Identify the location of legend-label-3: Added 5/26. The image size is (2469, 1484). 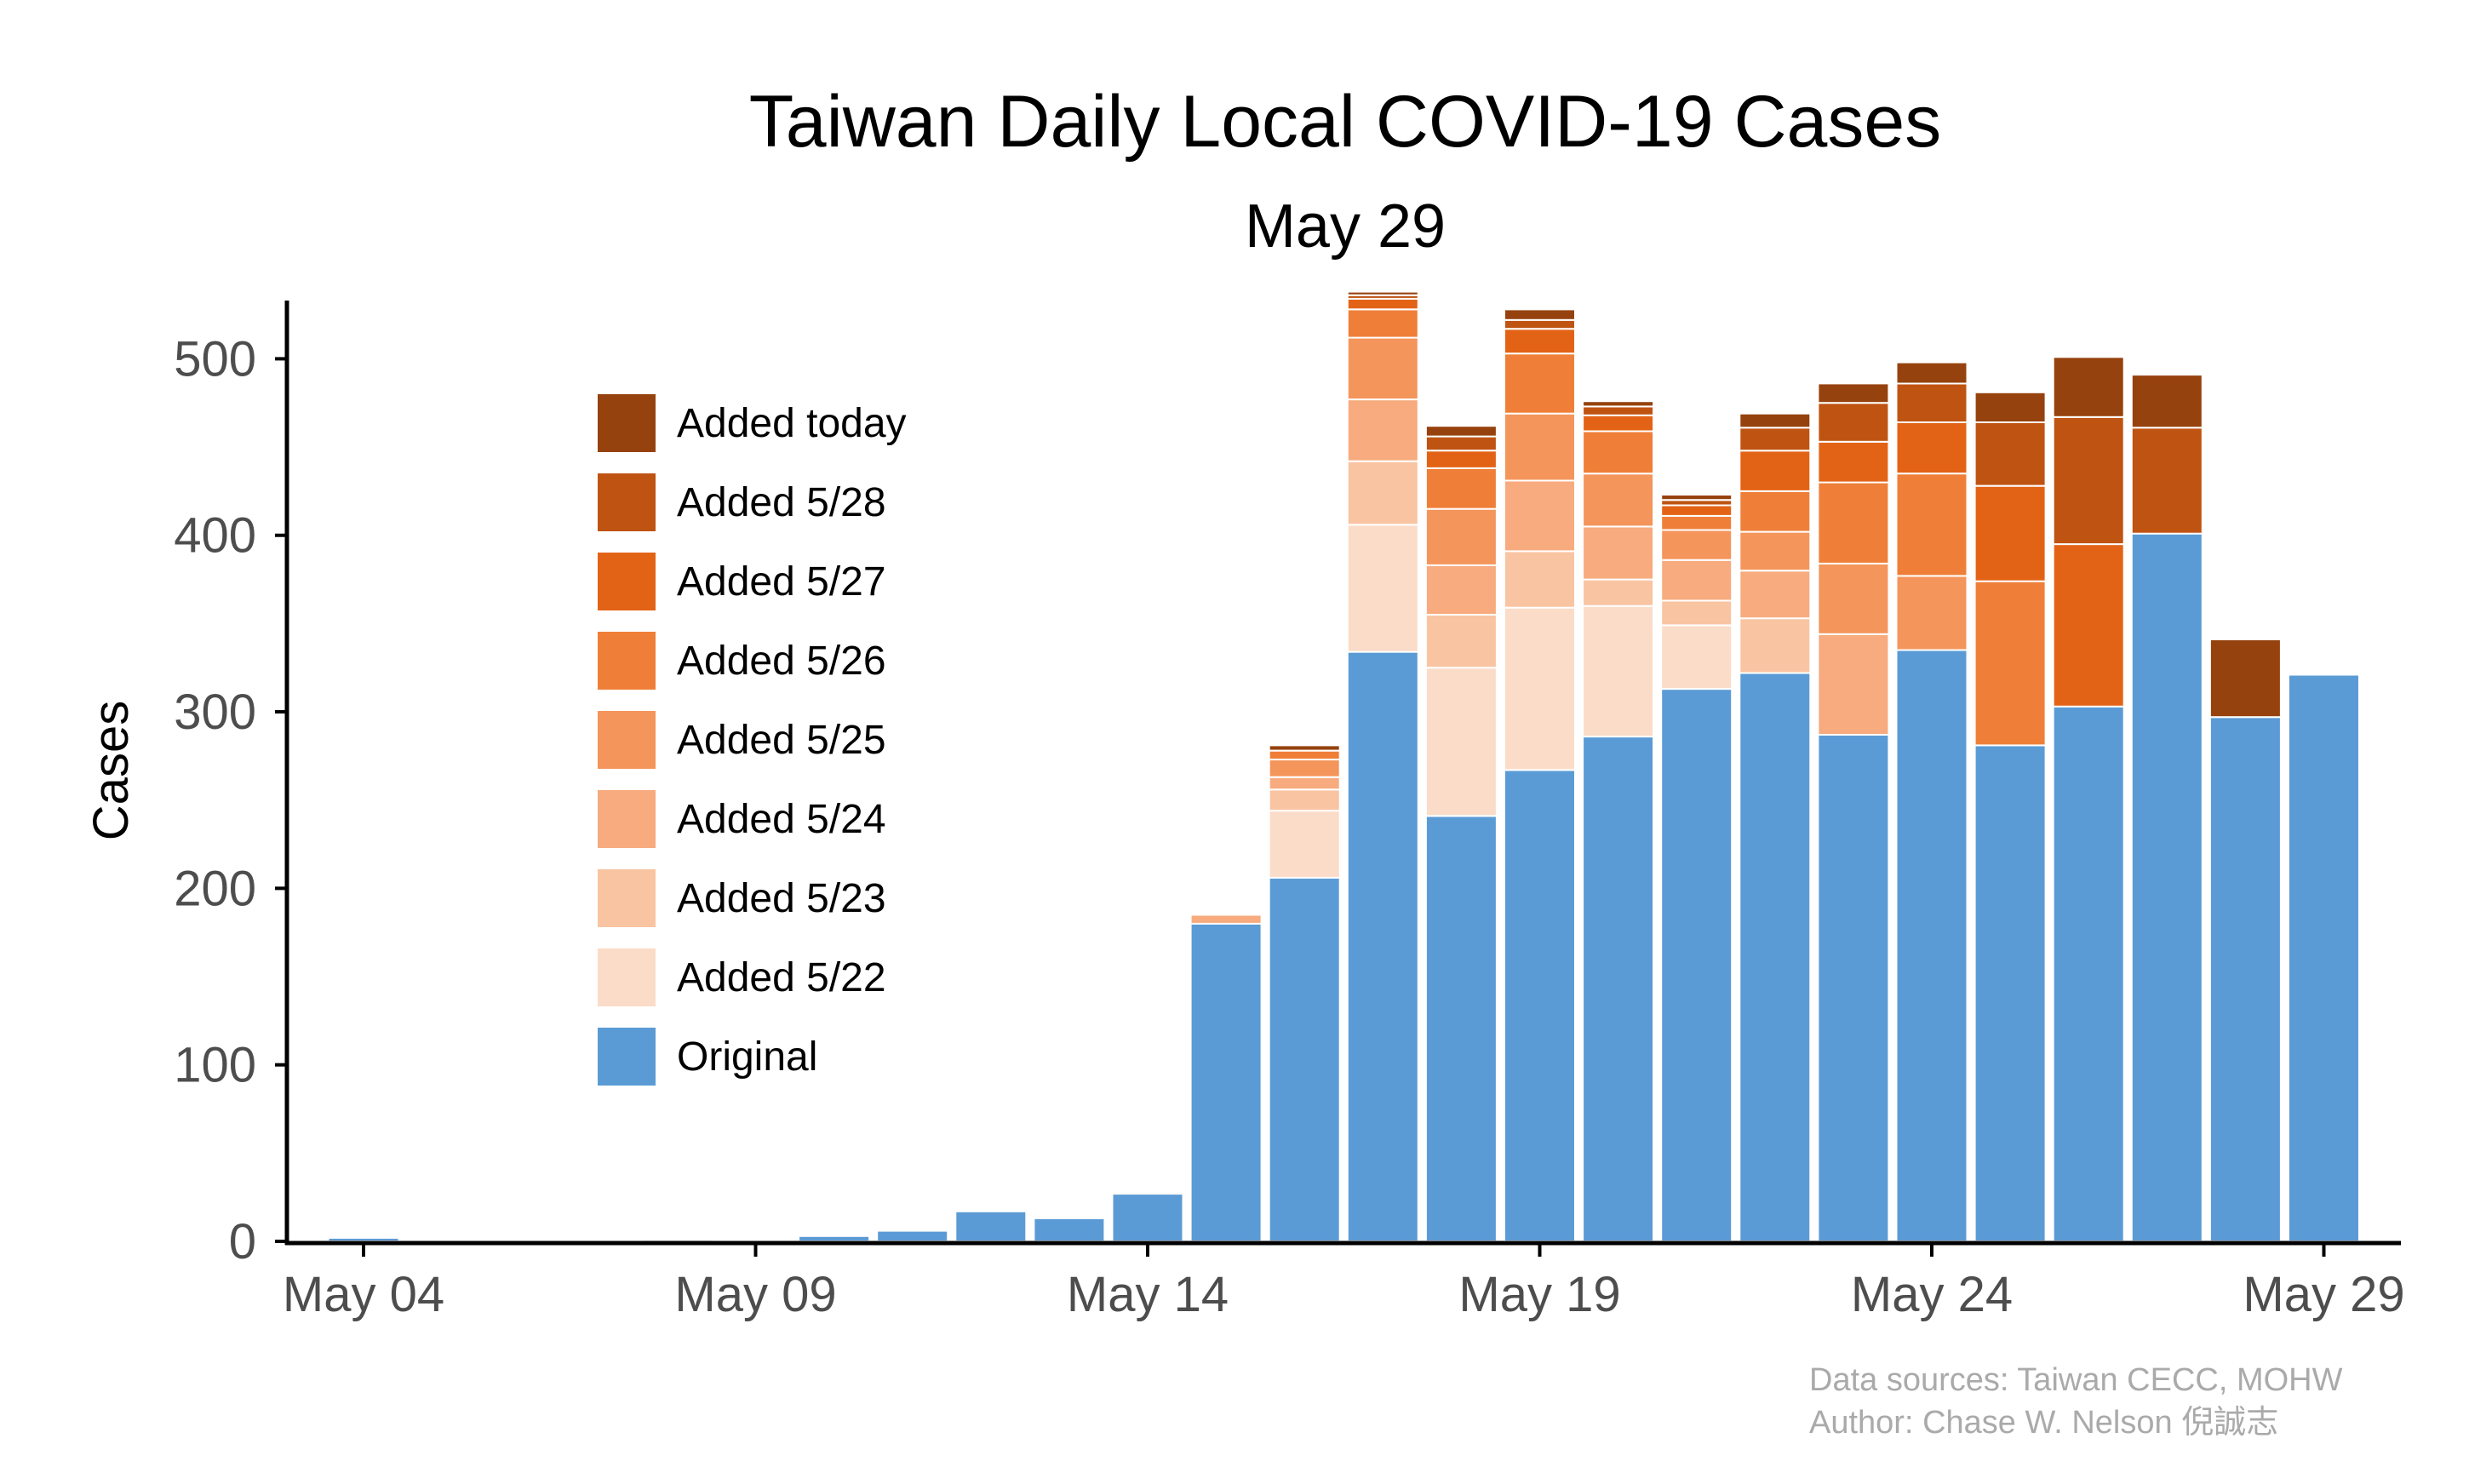
(781, 661).